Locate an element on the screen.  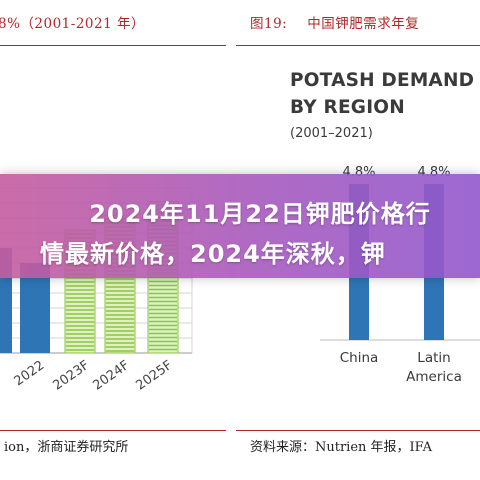
category-label: America is located at coordinates (434, 377).